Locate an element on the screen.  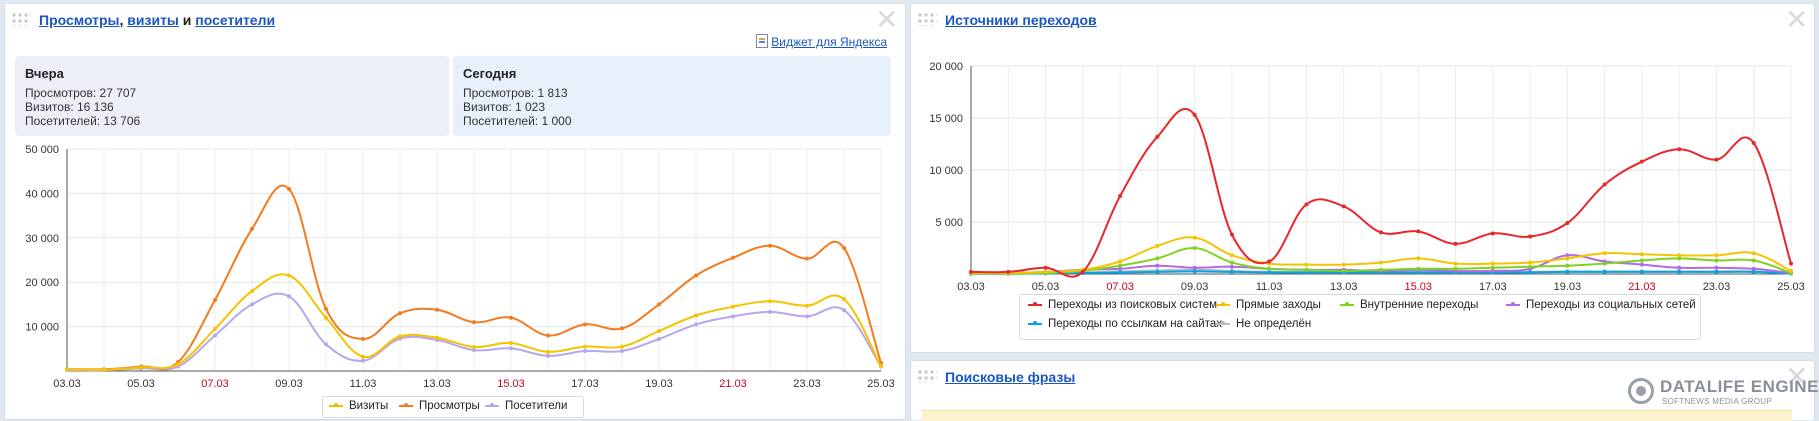
legend-item: Визиты is located at coordinates (358, 406).